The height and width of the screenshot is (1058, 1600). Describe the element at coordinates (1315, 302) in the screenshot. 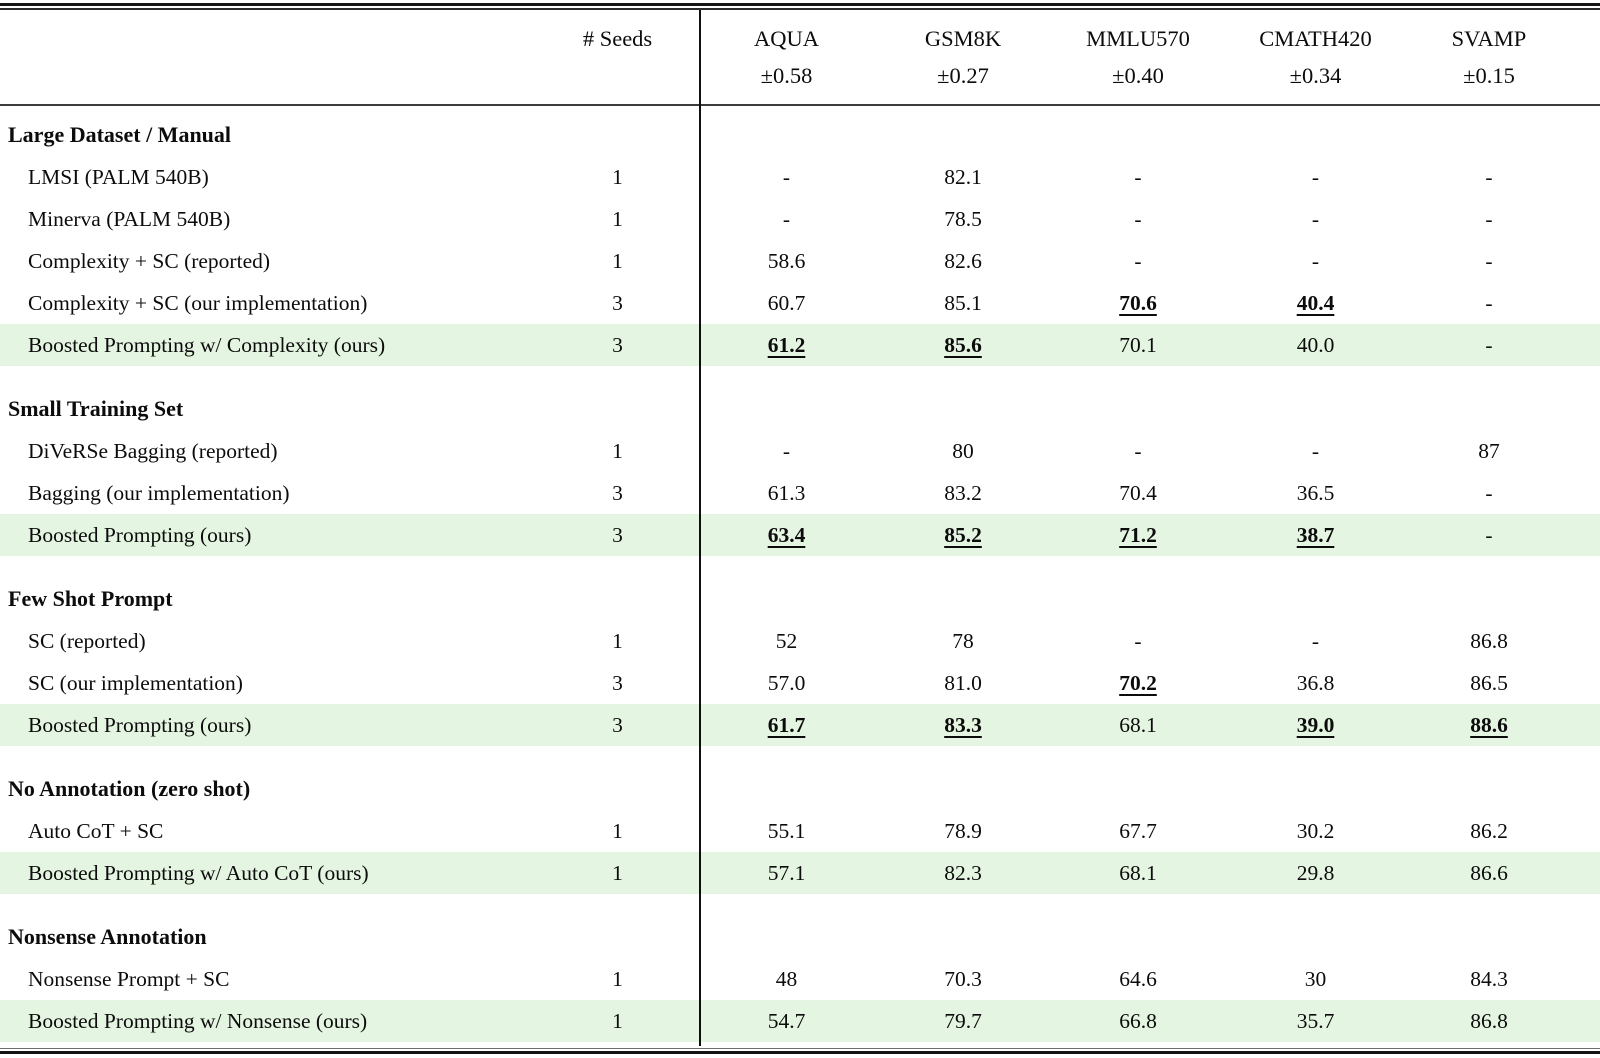

I see `score-value: 40.4` at that location.